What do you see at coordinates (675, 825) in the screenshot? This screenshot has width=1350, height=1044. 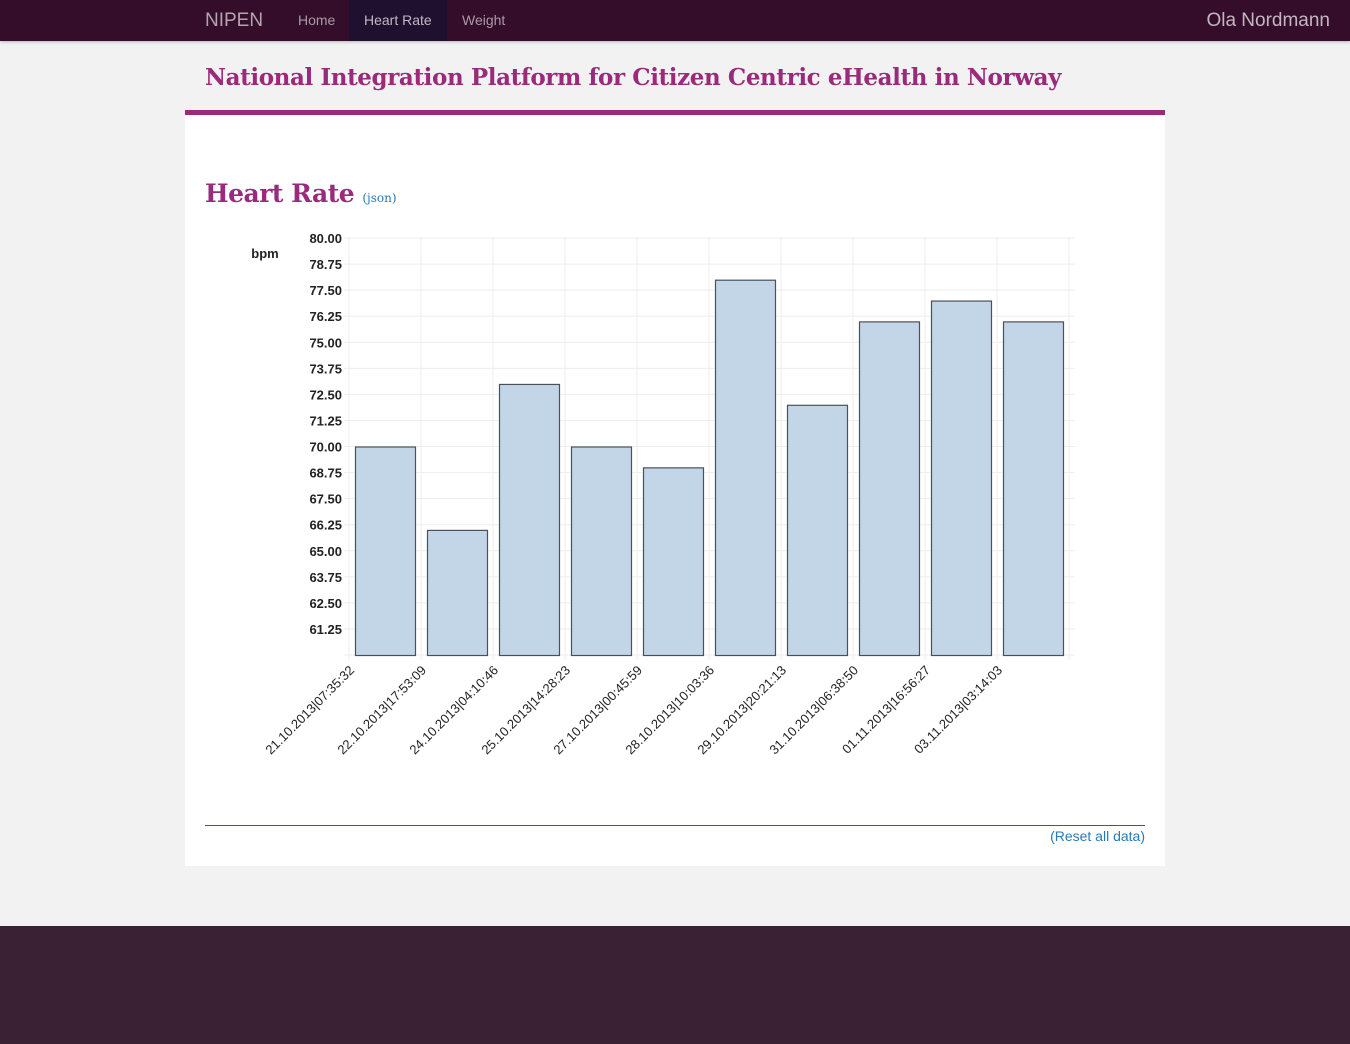 I see `footer-rule` at bounding box center [675, 825].